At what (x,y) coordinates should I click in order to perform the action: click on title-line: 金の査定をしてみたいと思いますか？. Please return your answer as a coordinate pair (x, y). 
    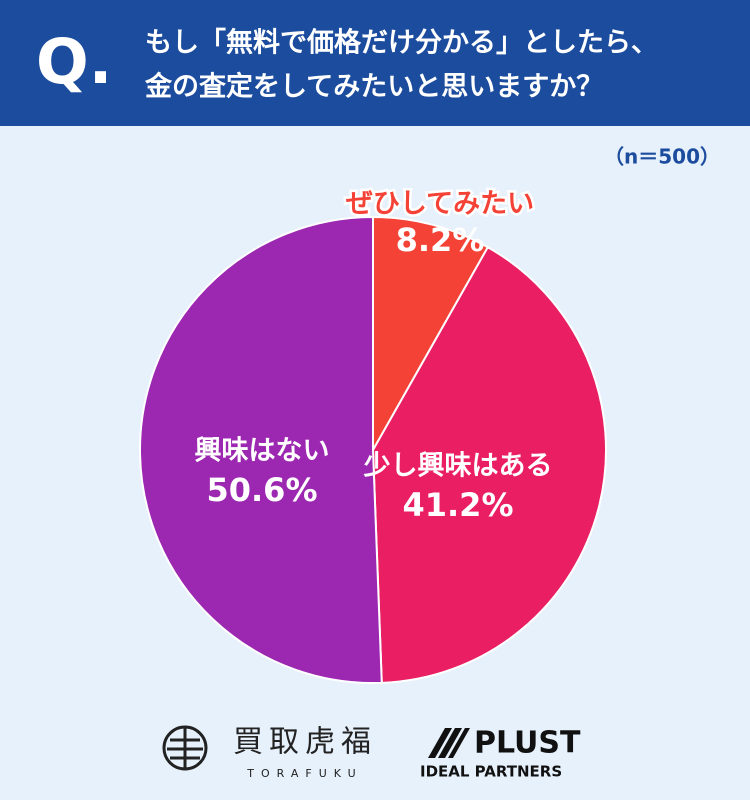
    Looking at the image, I should click on (373, 87).